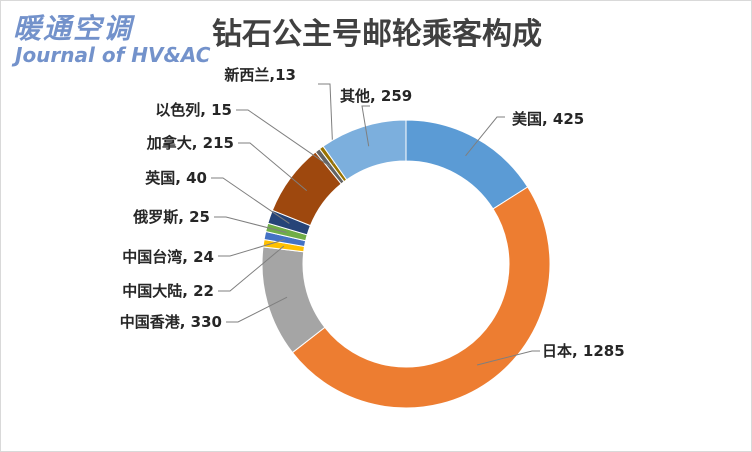 This screenshot has width=752, height=452. Describe the element at coordinates (171, 322) in the screenshot. I see `data-label-3: 中国香港, 330` at that location.